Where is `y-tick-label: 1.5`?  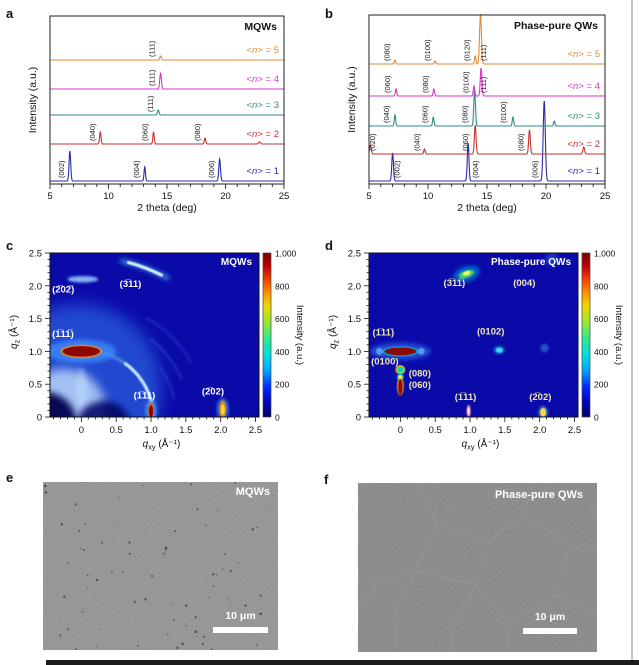 y-tick-label: 1.5 is located at coordinates (35, 319).